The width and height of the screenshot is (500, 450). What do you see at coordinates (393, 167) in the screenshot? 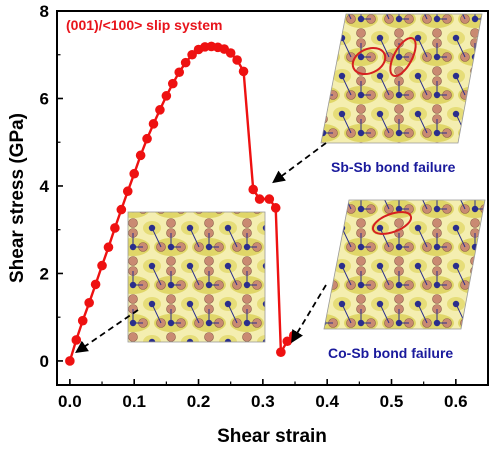
I see `annotation-sb-sb: Sb-Sb bond failure` at bounding box center [393, 167].